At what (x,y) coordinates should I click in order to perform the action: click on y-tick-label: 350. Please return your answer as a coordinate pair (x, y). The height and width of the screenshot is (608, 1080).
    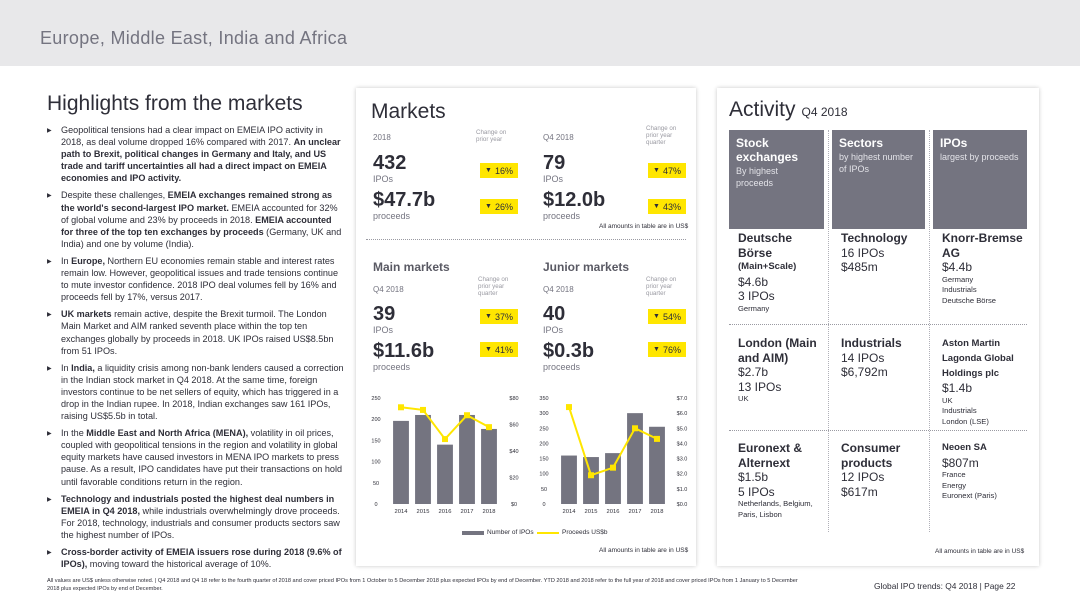
    Looking at the image, I should click on (543, 399).